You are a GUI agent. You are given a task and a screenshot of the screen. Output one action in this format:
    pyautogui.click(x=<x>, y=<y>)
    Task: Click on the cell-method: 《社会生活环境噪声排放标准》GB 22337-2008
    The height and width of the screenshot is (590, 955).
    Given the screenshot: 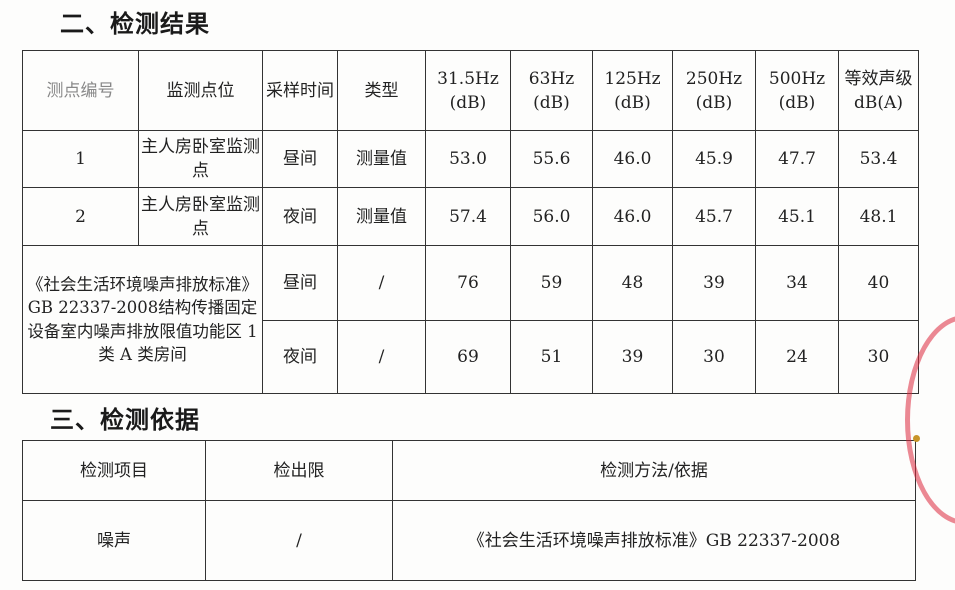 What is the action you would take?
    pyautogui.click(x=654, y=540)
    